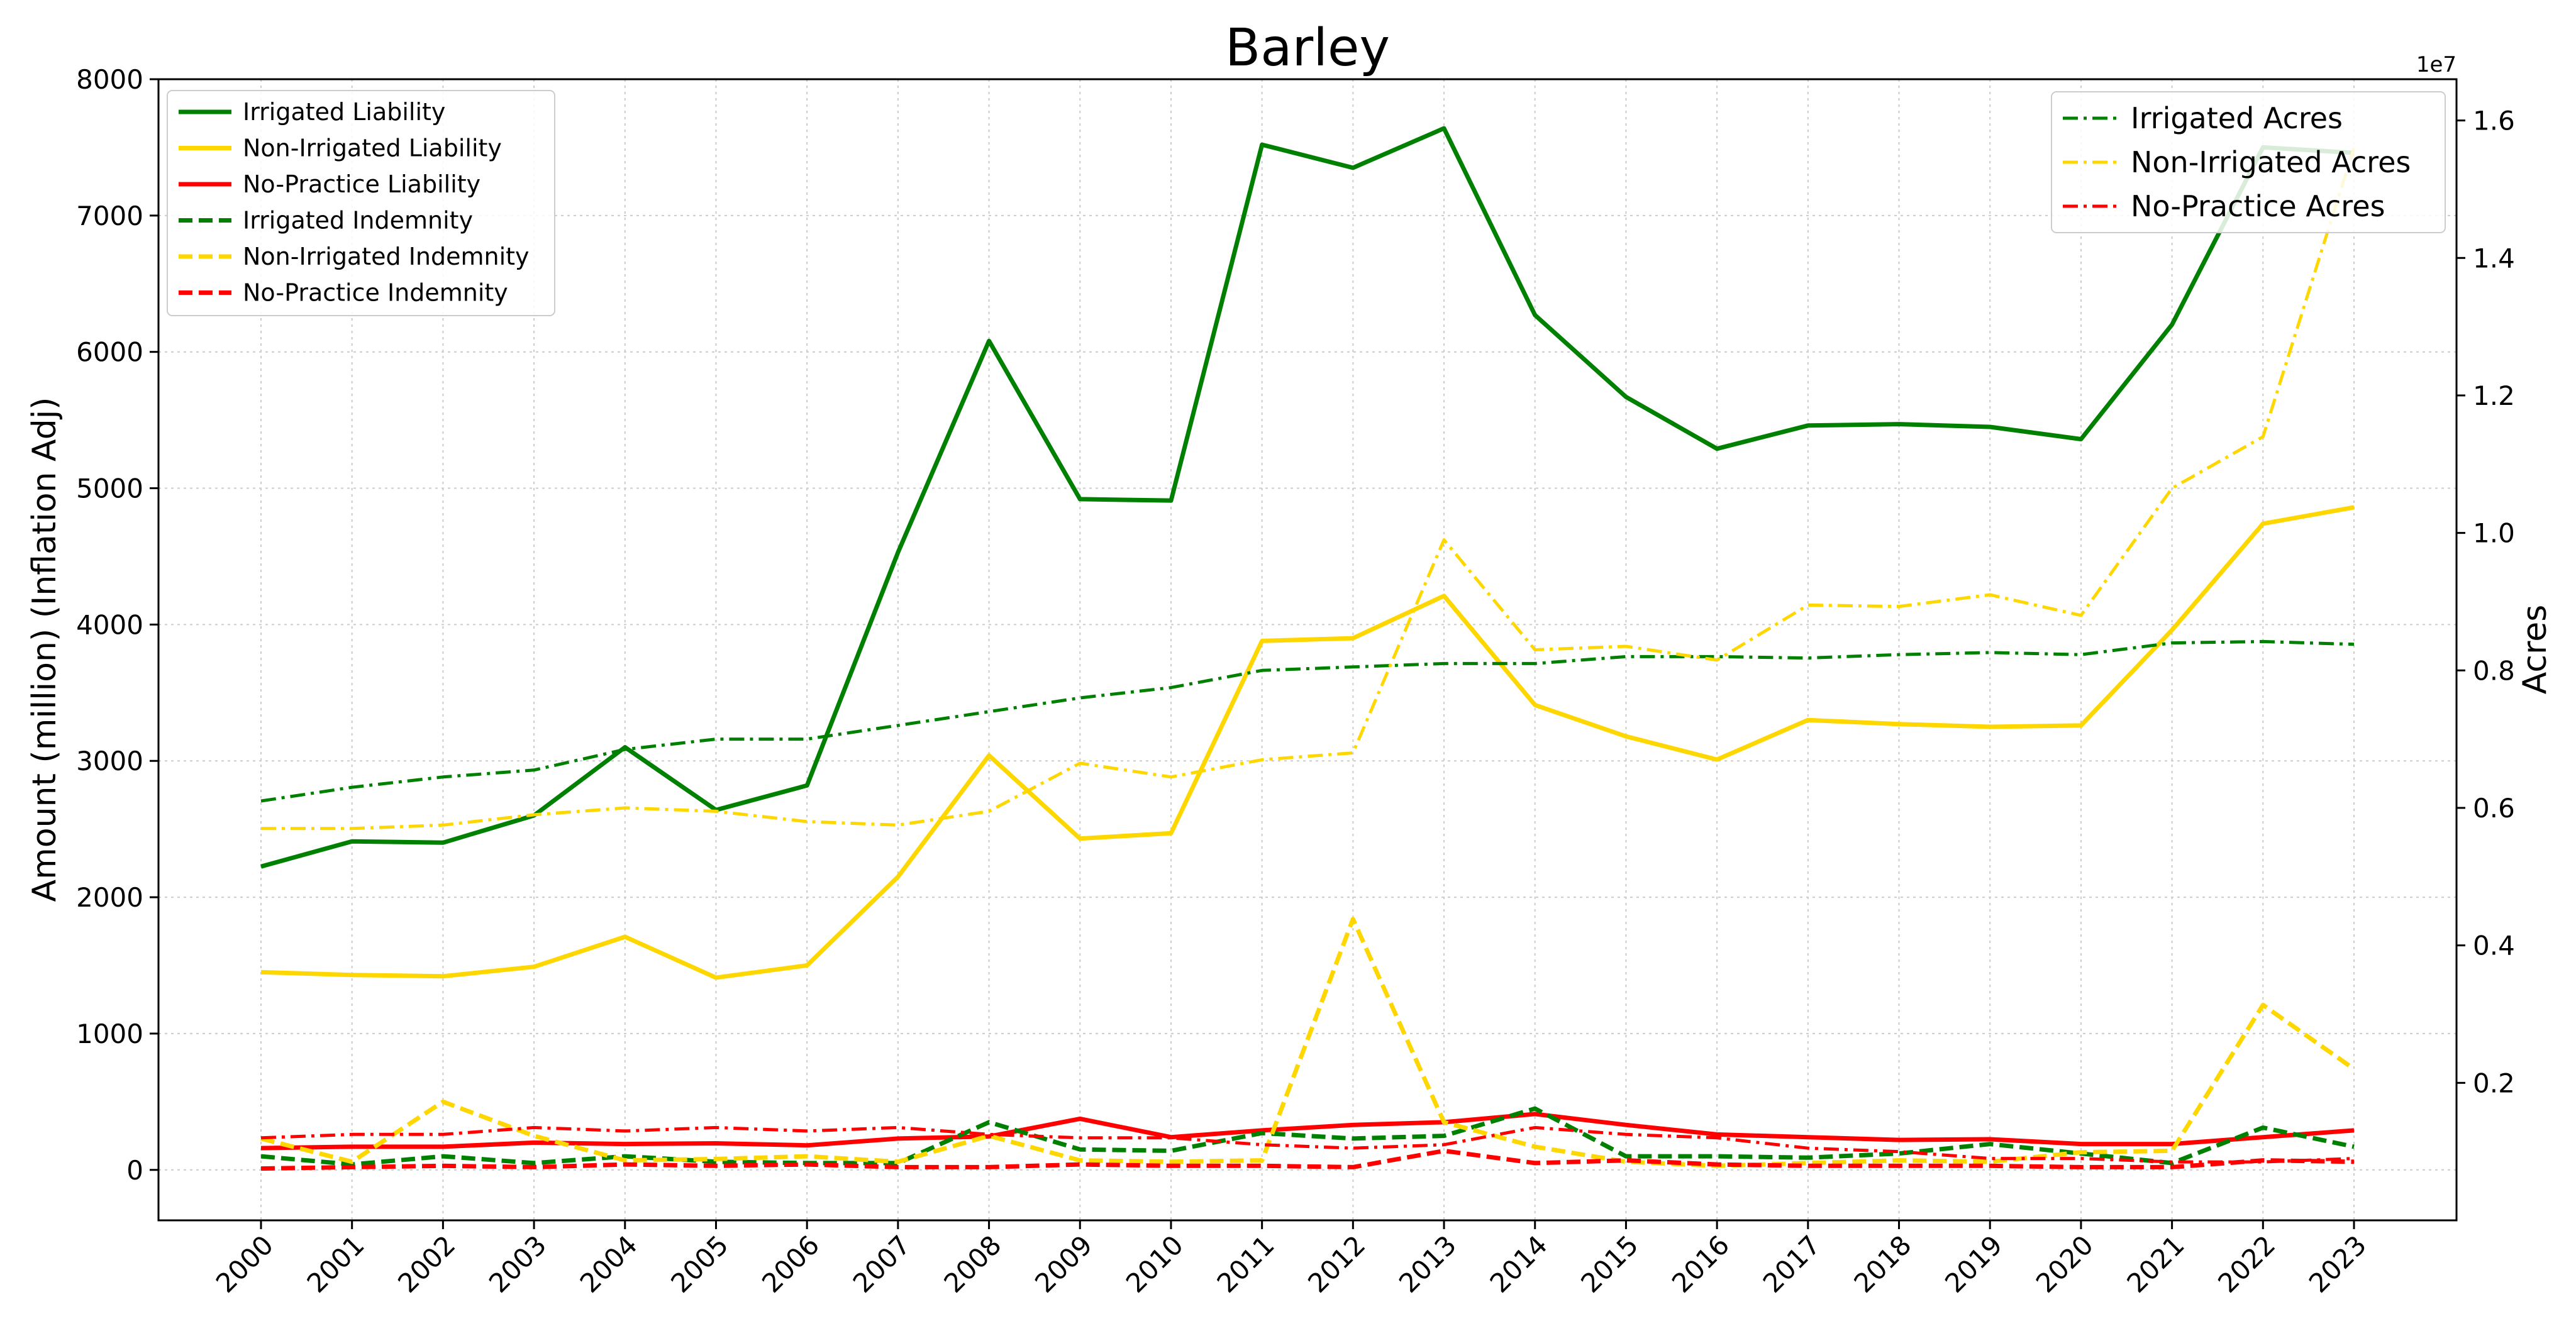 Image resolution: width=2576 pixels, height=1331 pixels. I want to click on y-tick-label: 6000, so click(109, 352).